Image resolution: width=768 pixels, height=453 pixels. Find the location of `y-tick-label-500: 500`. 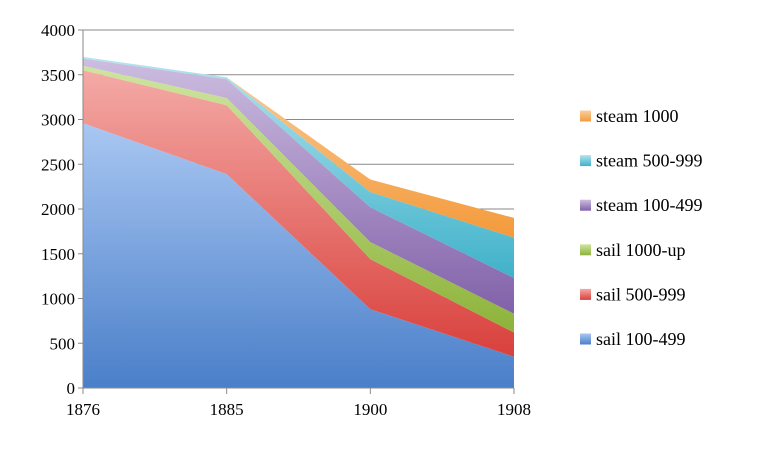

y-tick-label-500: 500 is located at coordinates (63, 343).